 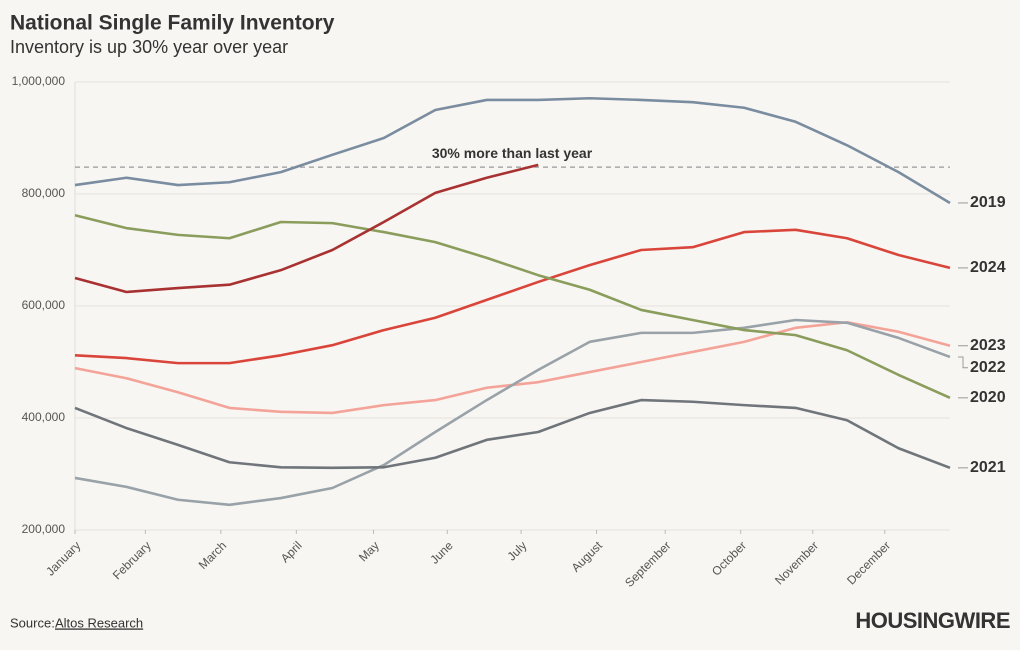 I want to click on chart-subtitle: Inventory is up 30% year over year, so click(x=149, y=47).